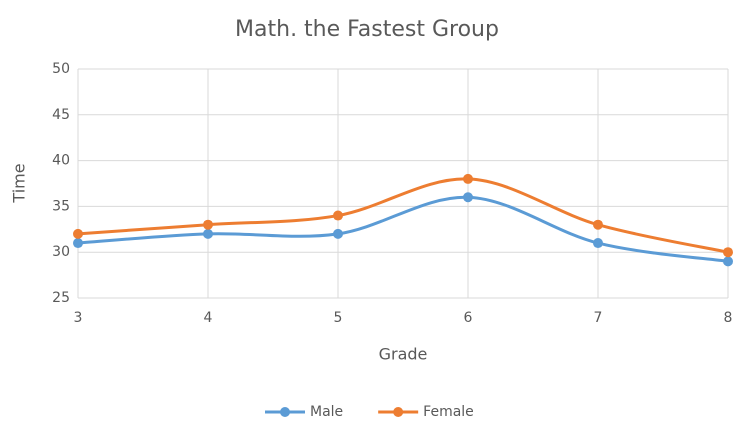 This screenshot has height=426, width=733. What do you see at coordinates (598, 318) in the screenshot?
I see `x-tick-label: 7` at bounding box center [598, 318].